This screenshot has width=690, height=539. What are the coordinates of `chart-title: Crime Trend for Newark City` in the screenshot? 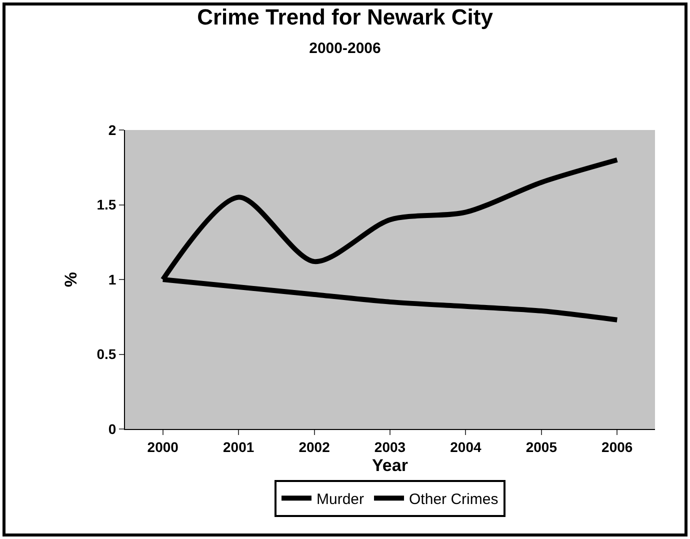 It's located at (345, 17).